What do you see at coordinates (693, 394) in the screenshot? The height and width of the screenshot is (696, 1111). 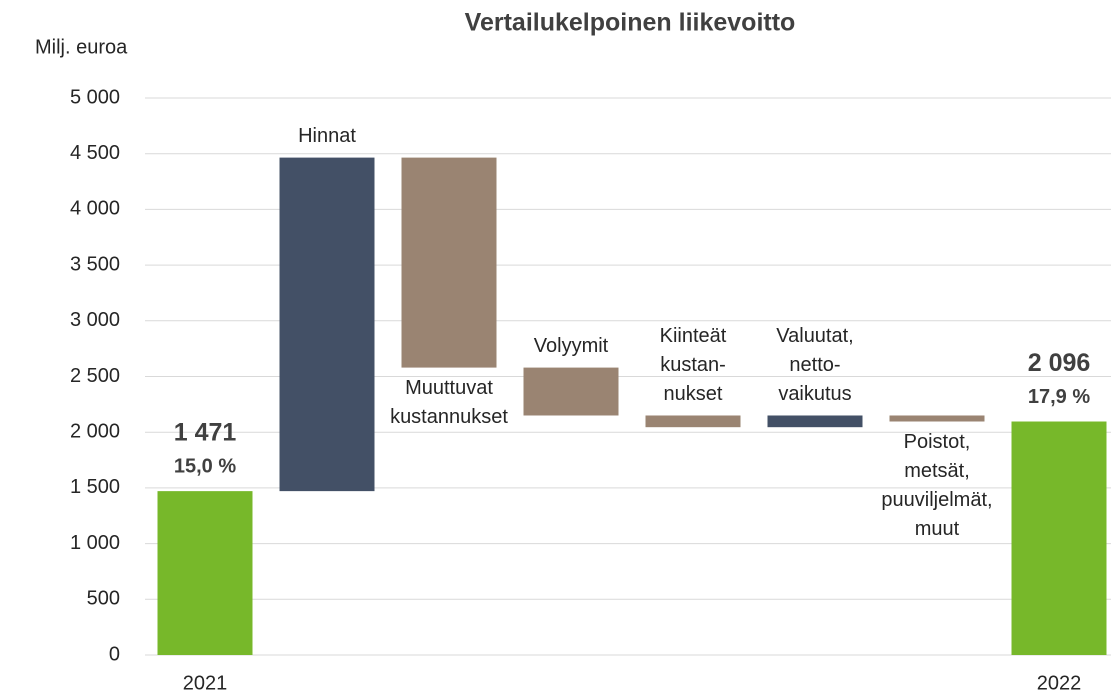 I see `step-label: nukset` at bounding box center [693, 394].